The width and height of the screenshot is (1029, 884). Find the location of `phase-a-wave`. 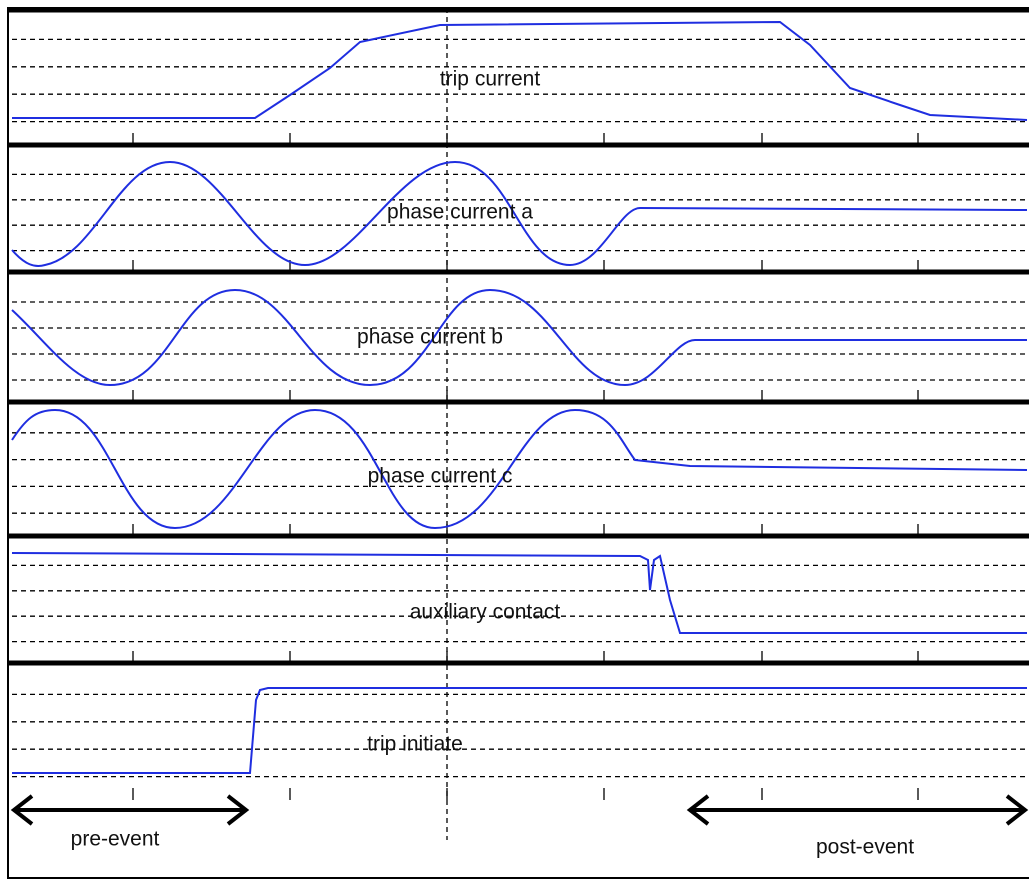

phase-a-wave is located at coordinates (519, 214).